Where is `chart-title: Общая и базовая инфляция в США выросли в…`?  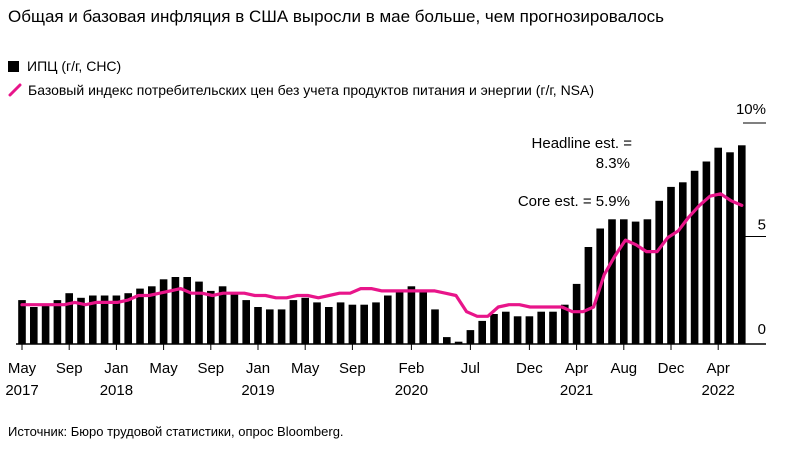
chart-title: Общая и базовая инфляция в США выросли в… is located at coordinates (336, 16).